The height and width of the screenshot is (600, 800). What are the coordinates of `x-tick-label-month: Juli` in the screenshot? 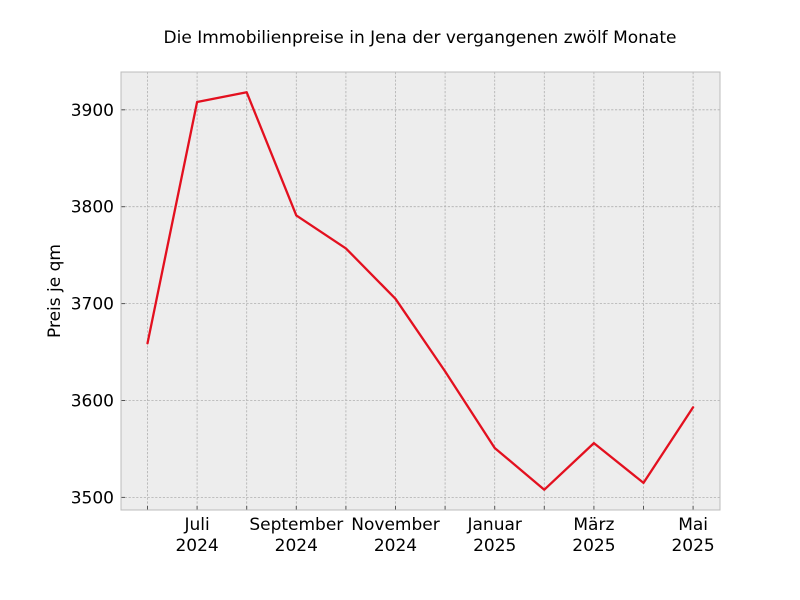 It's located at (196, 525).